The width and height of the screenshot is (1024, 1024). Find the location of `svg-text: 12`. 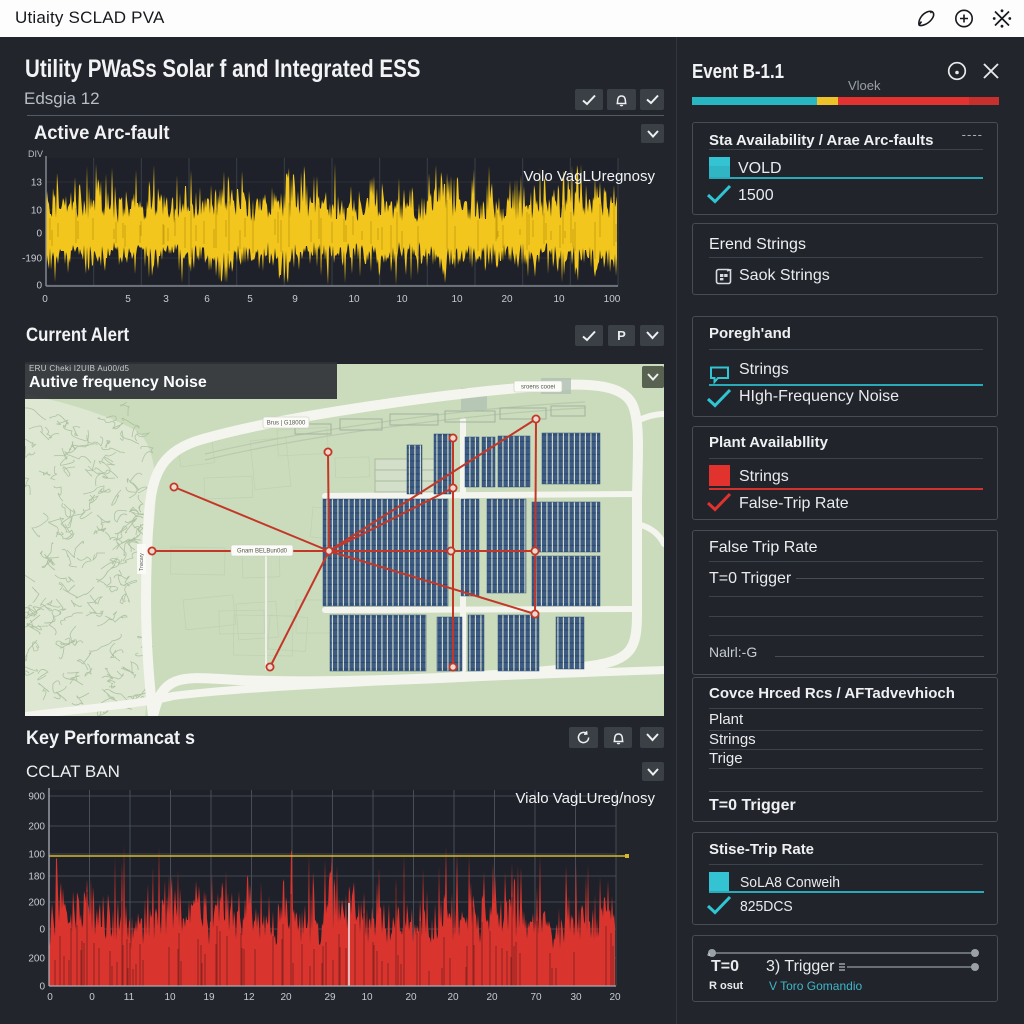

svg-text: 12 is located at coordinates (249, 997).